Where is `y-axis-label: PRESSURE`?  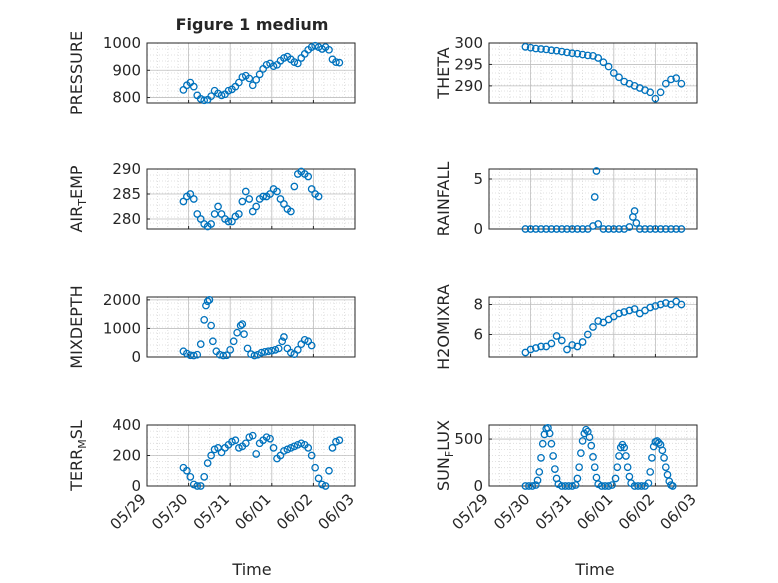
y-axis-label: PRESSURE is located at coordinates (76, 73).